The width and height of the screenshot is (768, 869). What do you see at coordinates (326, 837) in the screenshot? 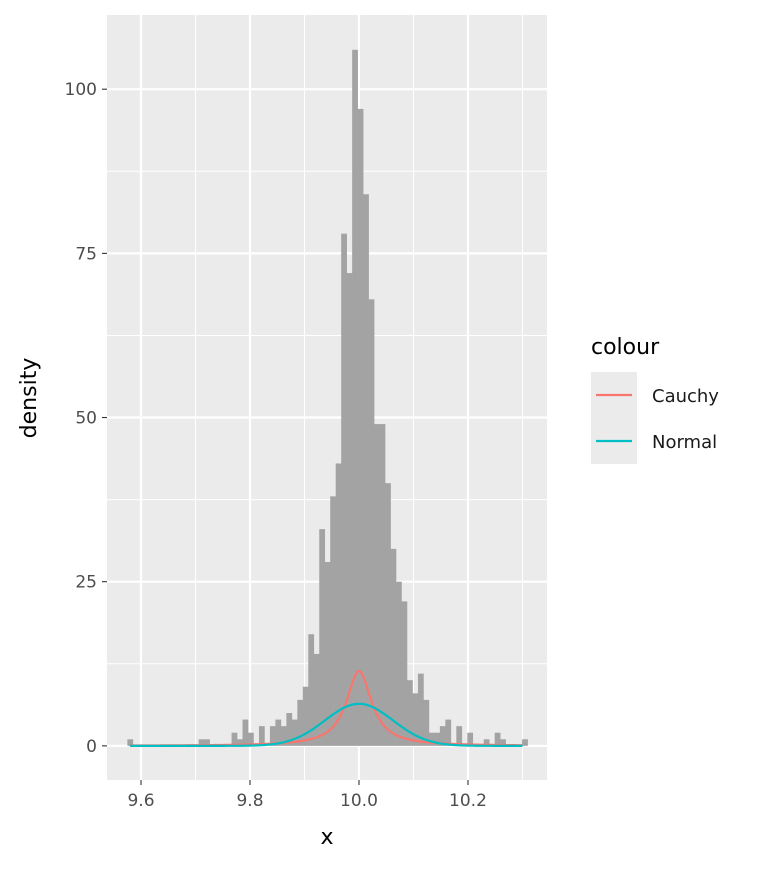
I see `x-axis-label: x` at bounding box center [326, 837].